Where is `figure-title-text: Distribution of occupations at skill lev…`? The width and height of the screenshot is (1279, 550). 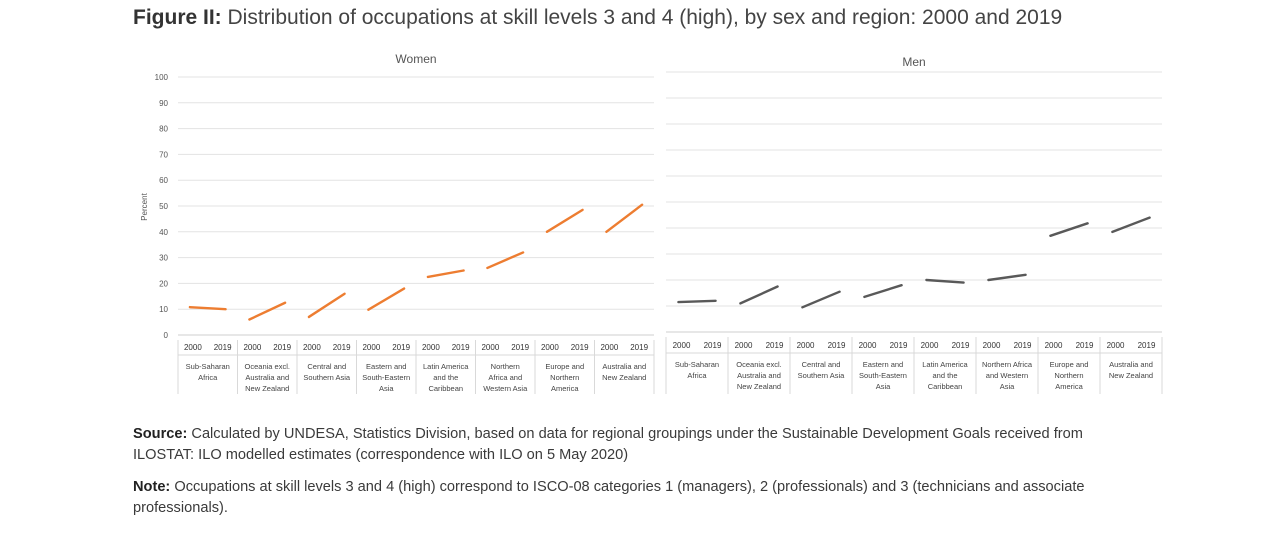 figure-title-text: Distribution of occupations at skill lev… is located at coordinates (645, 17).